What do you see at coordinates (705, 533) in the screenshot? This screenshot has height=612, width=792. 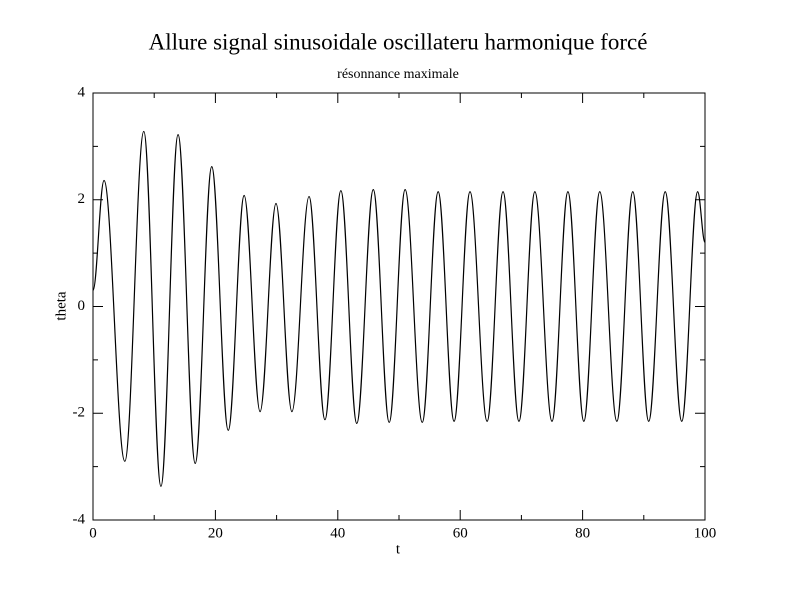 I see `x-tick-label: 100` at bounding box center [705, 533].